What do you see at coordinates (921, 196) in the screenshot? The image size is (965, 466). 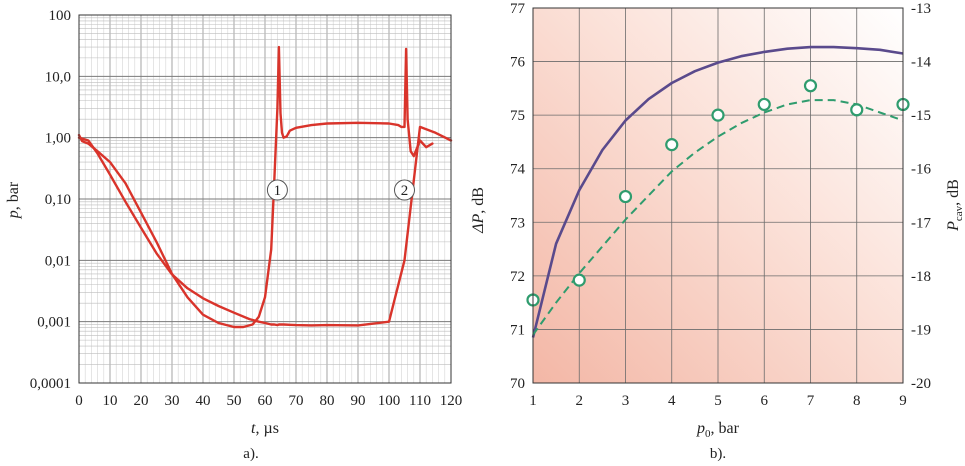 I see `chart-b-y-ticks-right: -20 -19 -18 -17 -16 -15 -14 -13` at bounding box center [921, 196].